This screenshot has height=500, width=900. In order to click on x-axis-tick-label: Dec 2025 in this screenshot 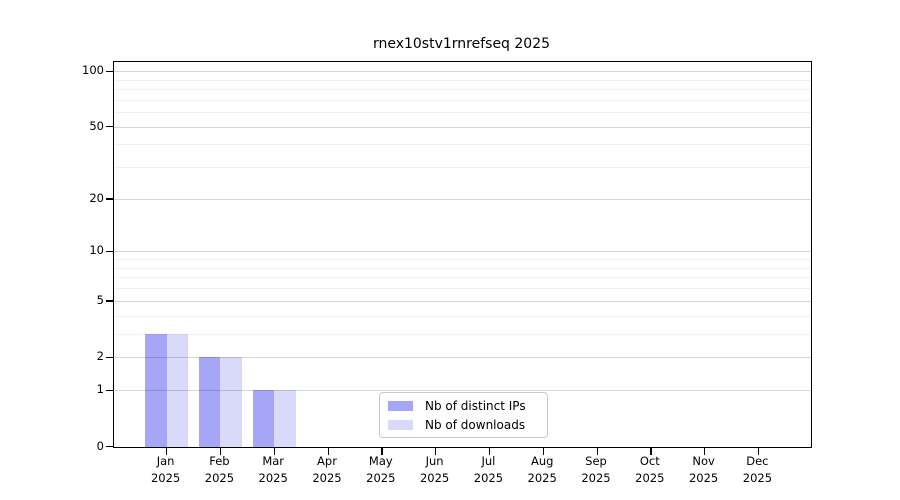, I will do `click(757, 470)`.